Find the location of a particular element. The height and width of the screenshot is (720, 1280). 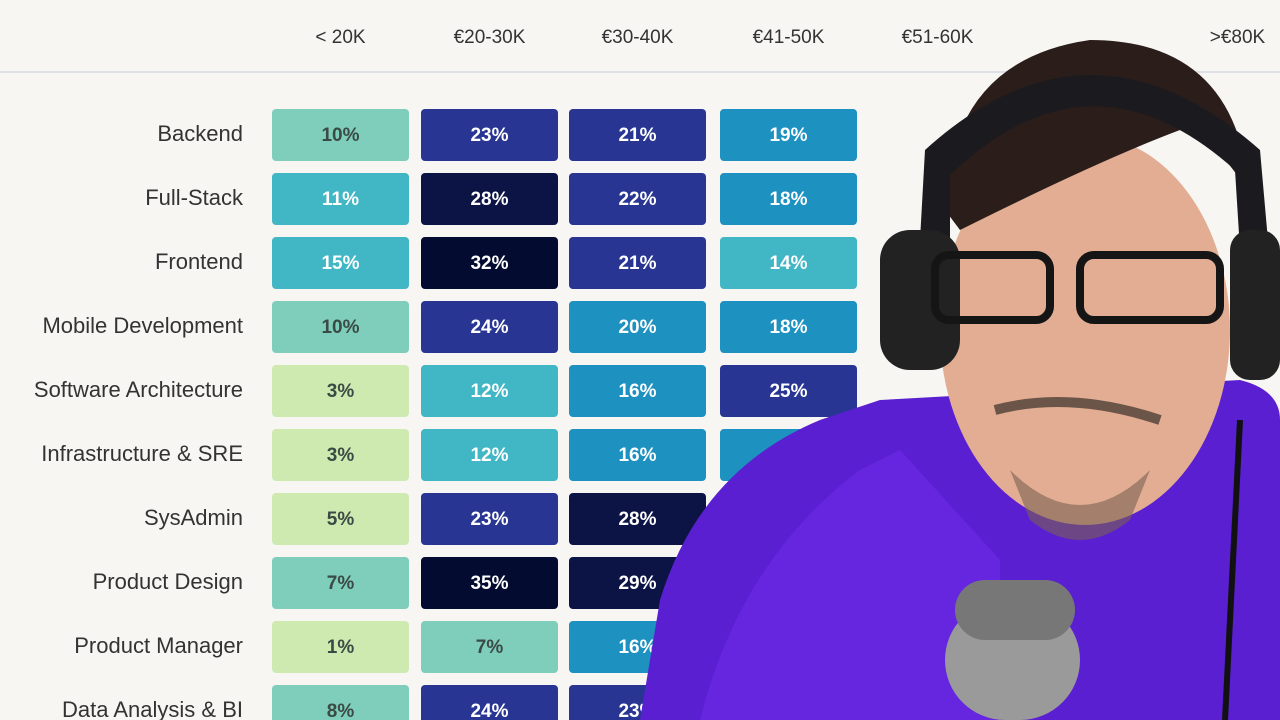

cell-label: 25% is located at coordinates (788, 391).